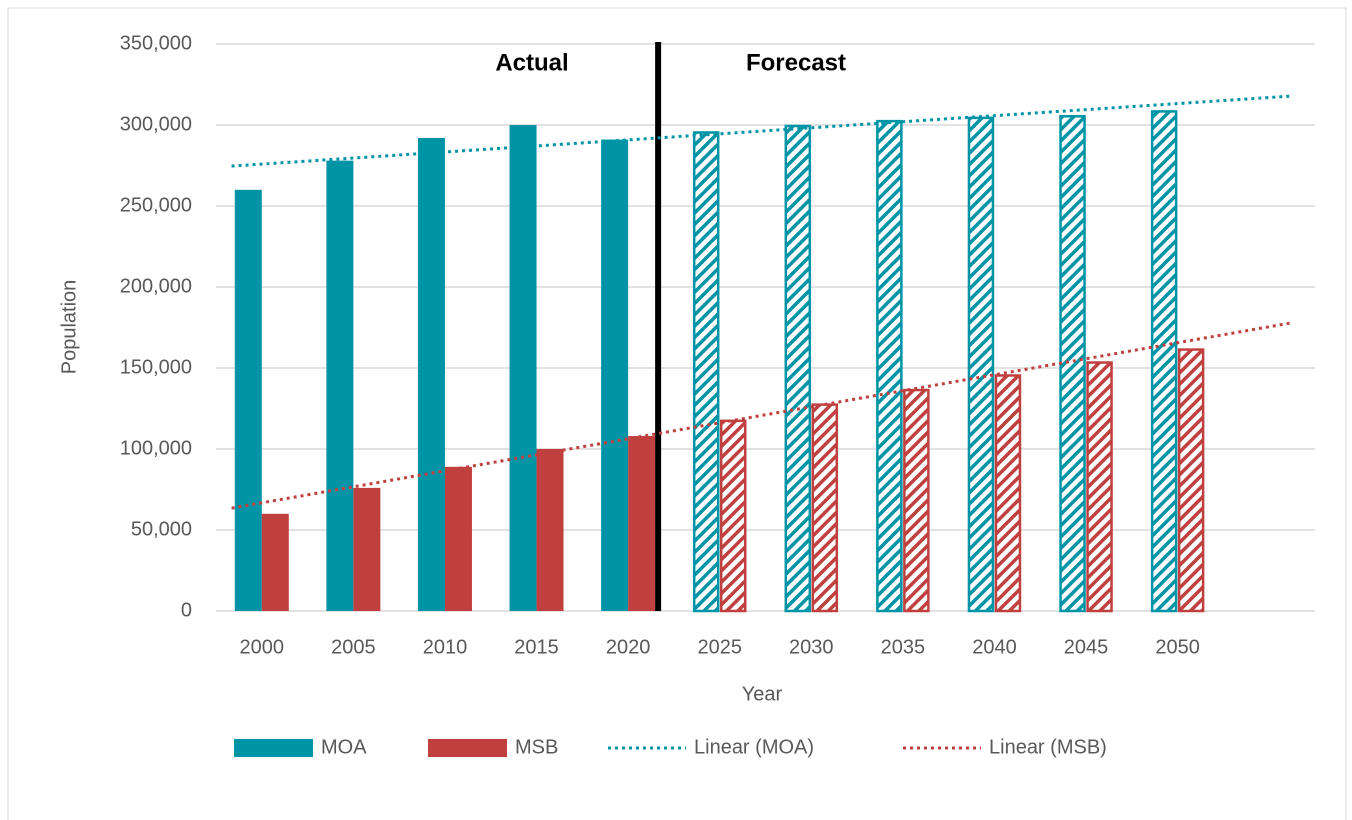  What do you see at coordinates (69, 327) in the screenshot?
I see `y-axis-title: Population` at bounding box center [69, 327].